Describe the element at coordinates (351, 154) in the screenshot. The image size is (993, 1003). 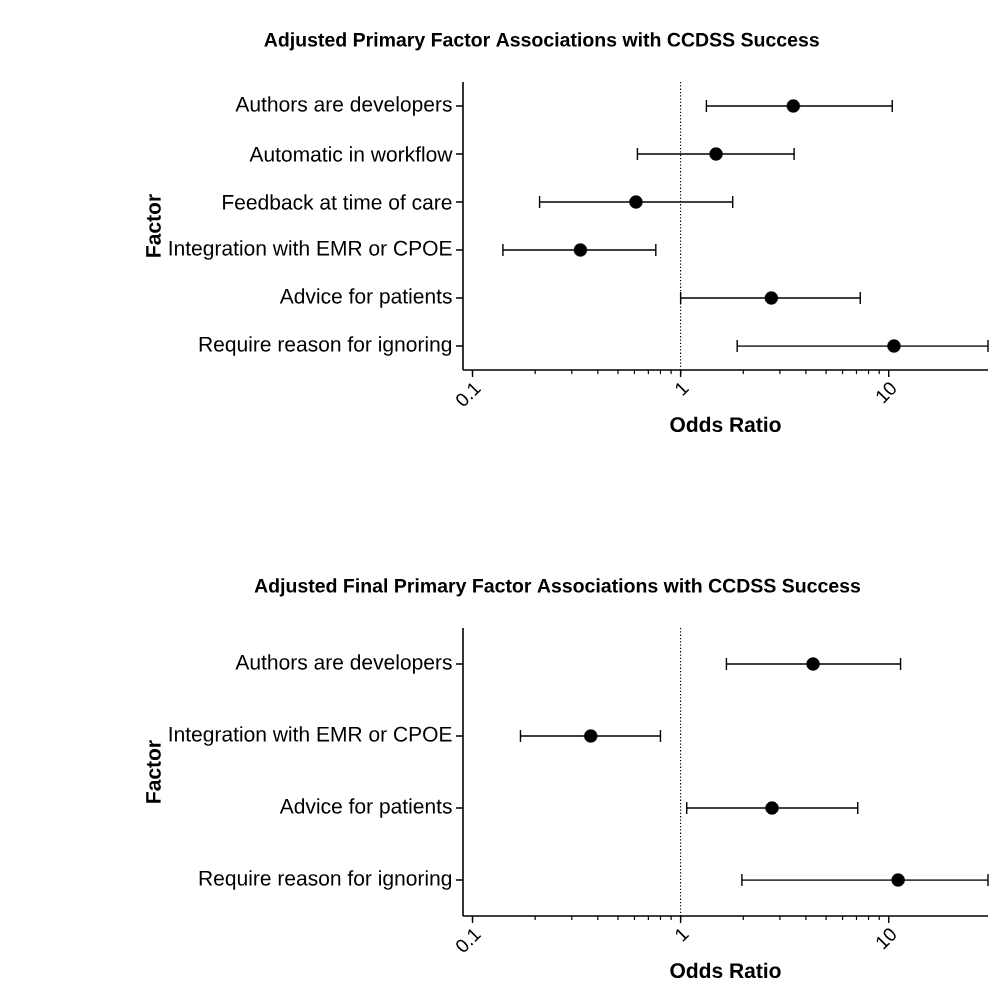
I see `y-tick-label: Automatic in workflow` at that location.